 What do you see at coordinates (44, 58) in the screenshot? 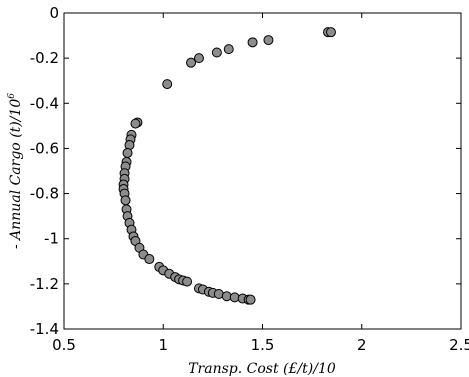
I see `y-tick-label: -0.2` at bounding box center [44, 58].